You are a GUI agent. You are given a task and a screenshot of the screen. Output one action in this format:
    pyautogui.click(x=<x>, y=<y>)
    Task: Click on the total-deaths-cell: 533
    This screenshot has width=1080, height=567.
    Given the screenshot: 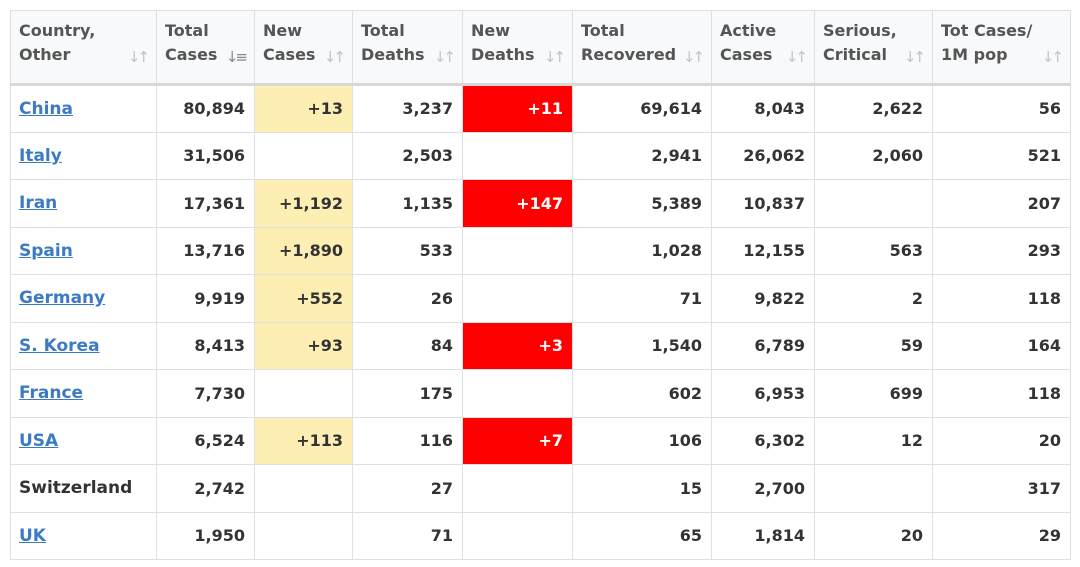 What is the action you would take?
    pyautogui.click(x=407, y=250)
    